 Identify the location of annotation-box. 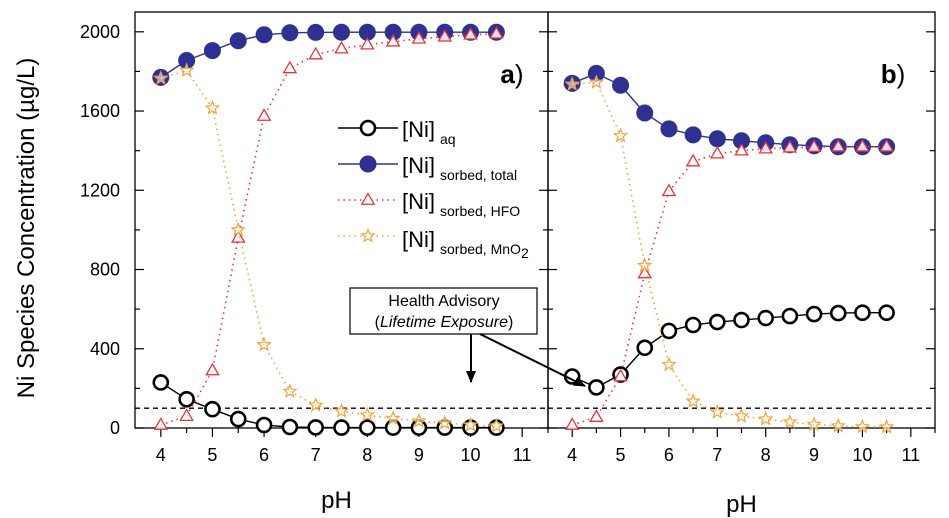
(443, 311).